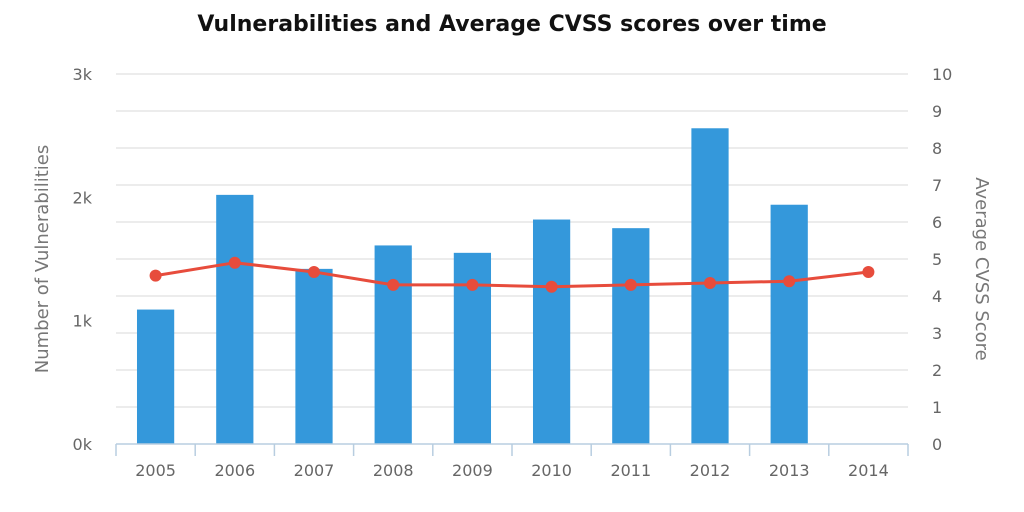 This screenshot has height=512, width=1024. What do you see at coordinates (83, 197) in the screenshot?
I see `left-y-tick-label: 2k` at bounding box center [83, 197].